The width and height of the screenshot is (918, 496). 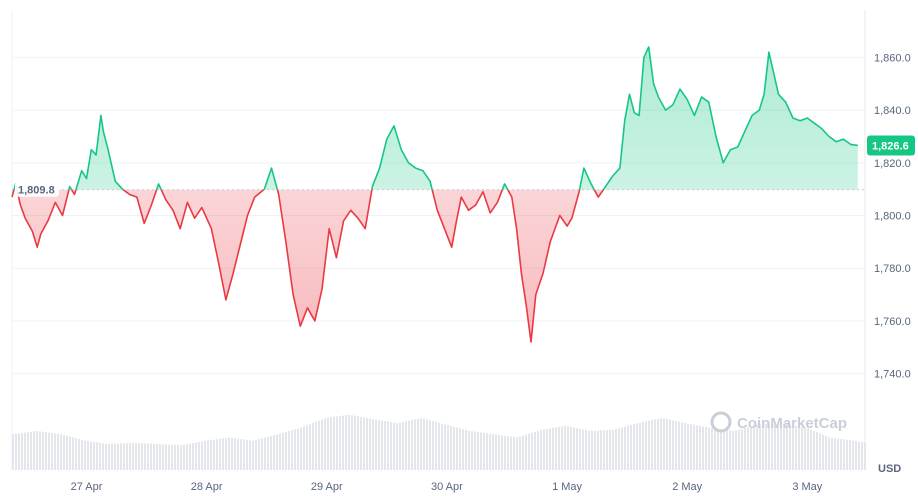 What do you see at coordinates (892, 164) in the screenshot?
I see `y-tick-label: 1,820.0` at bounding box center [892, 164].